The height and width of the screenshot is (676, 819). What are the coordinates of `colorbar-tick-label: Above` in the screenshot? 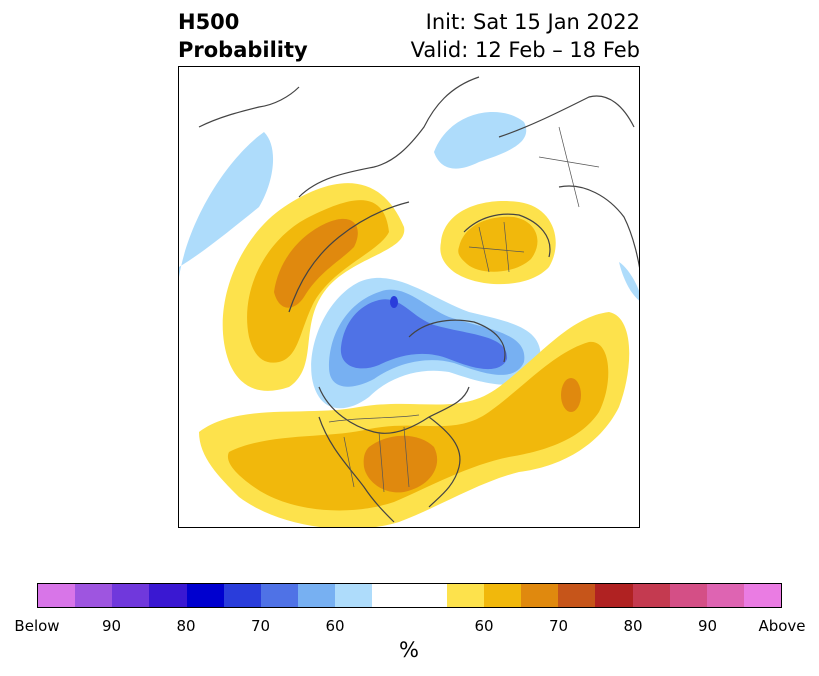 It's located at (782, 626).